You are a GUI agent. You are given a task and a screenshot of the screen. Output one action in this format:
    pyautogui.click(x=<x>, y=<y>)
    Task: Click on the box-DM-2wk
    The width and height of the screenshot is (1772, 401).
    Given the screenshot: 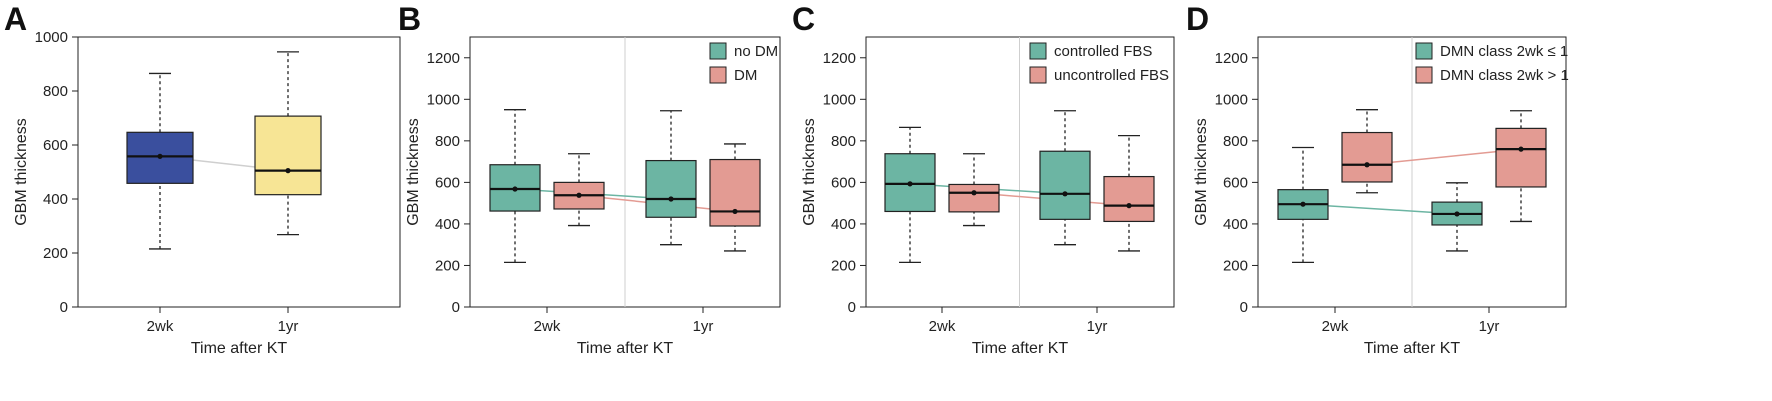 What is the action you would take?
    pyautogui.click(x=579, y=190)
    